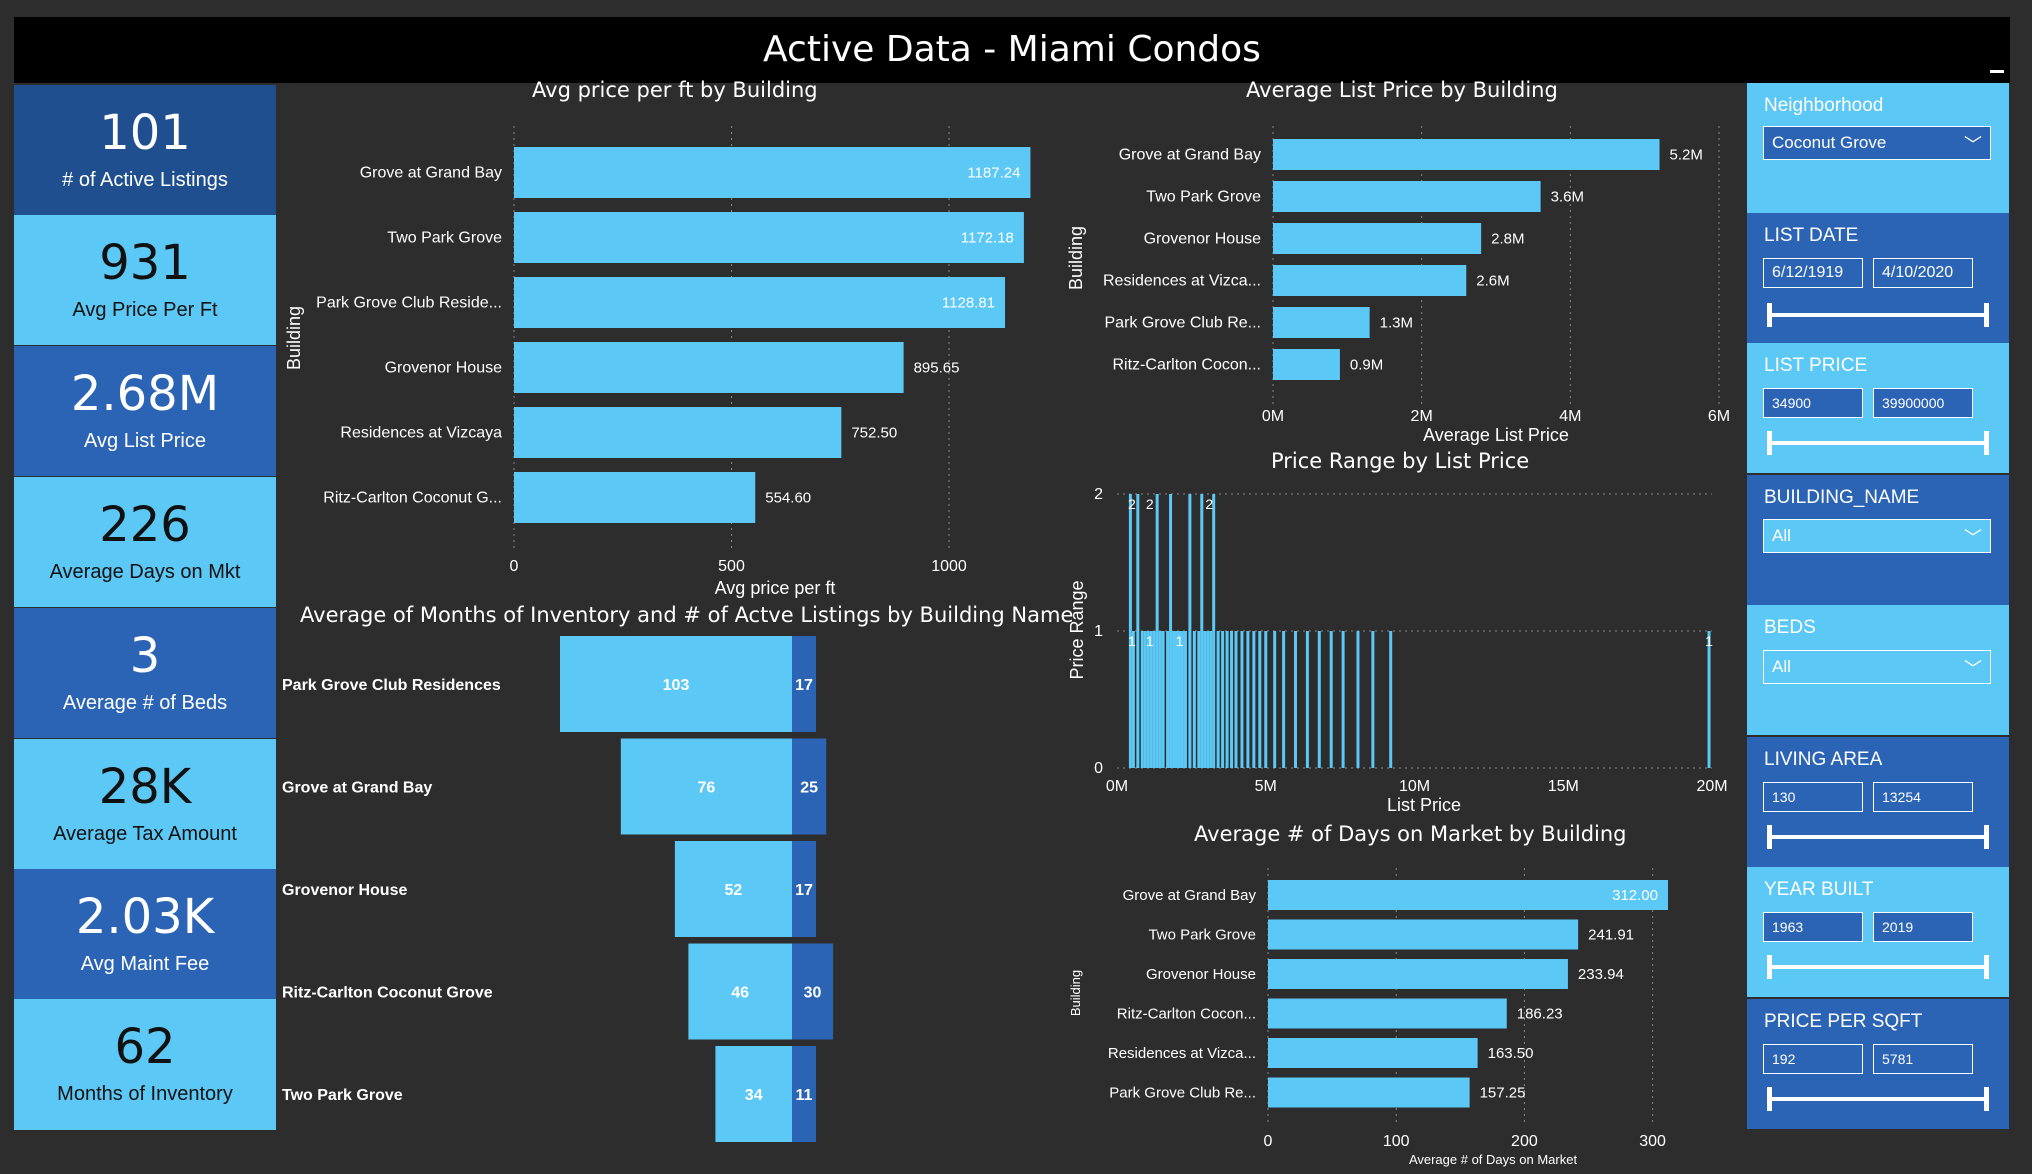  Describe the element at coordinates (1012, 49) in the screenshot. I see `report-title: Active Data - Miami Condos` at that location.